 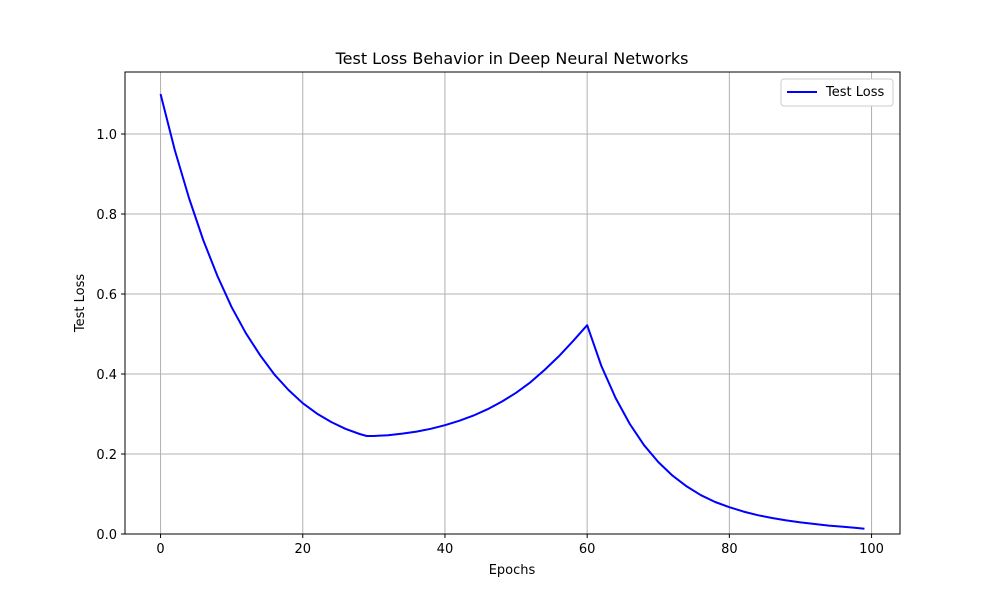 What do you see at coordinates (302, 549) in the screenshot?
I see `x-tick-label: 20` at bounding box center [302, 549].